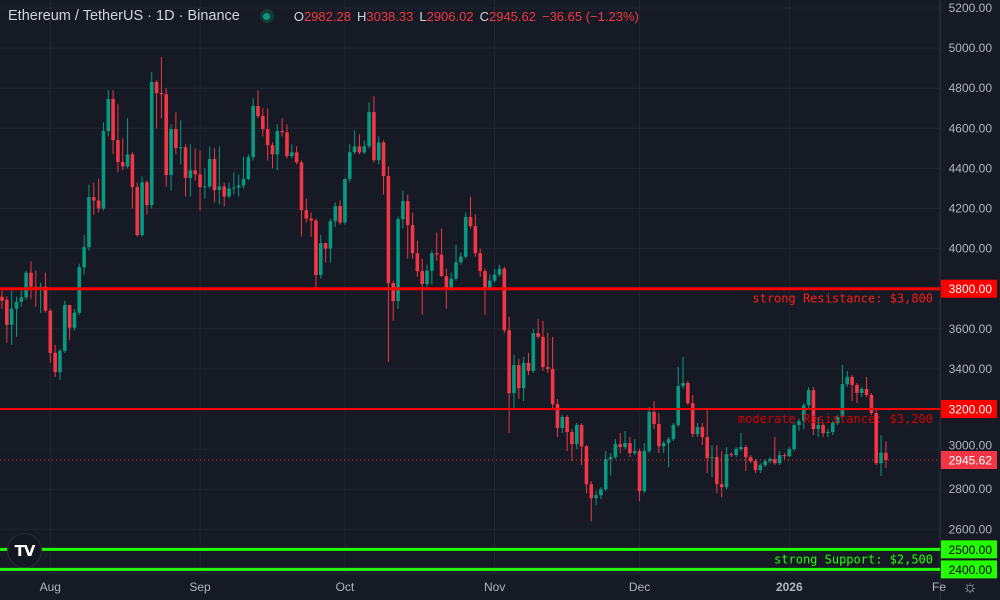  What do you see at coordinates (390, 16) in the screenshot?
I see `high-value: 3038.33` at bounding box center [390, 16].